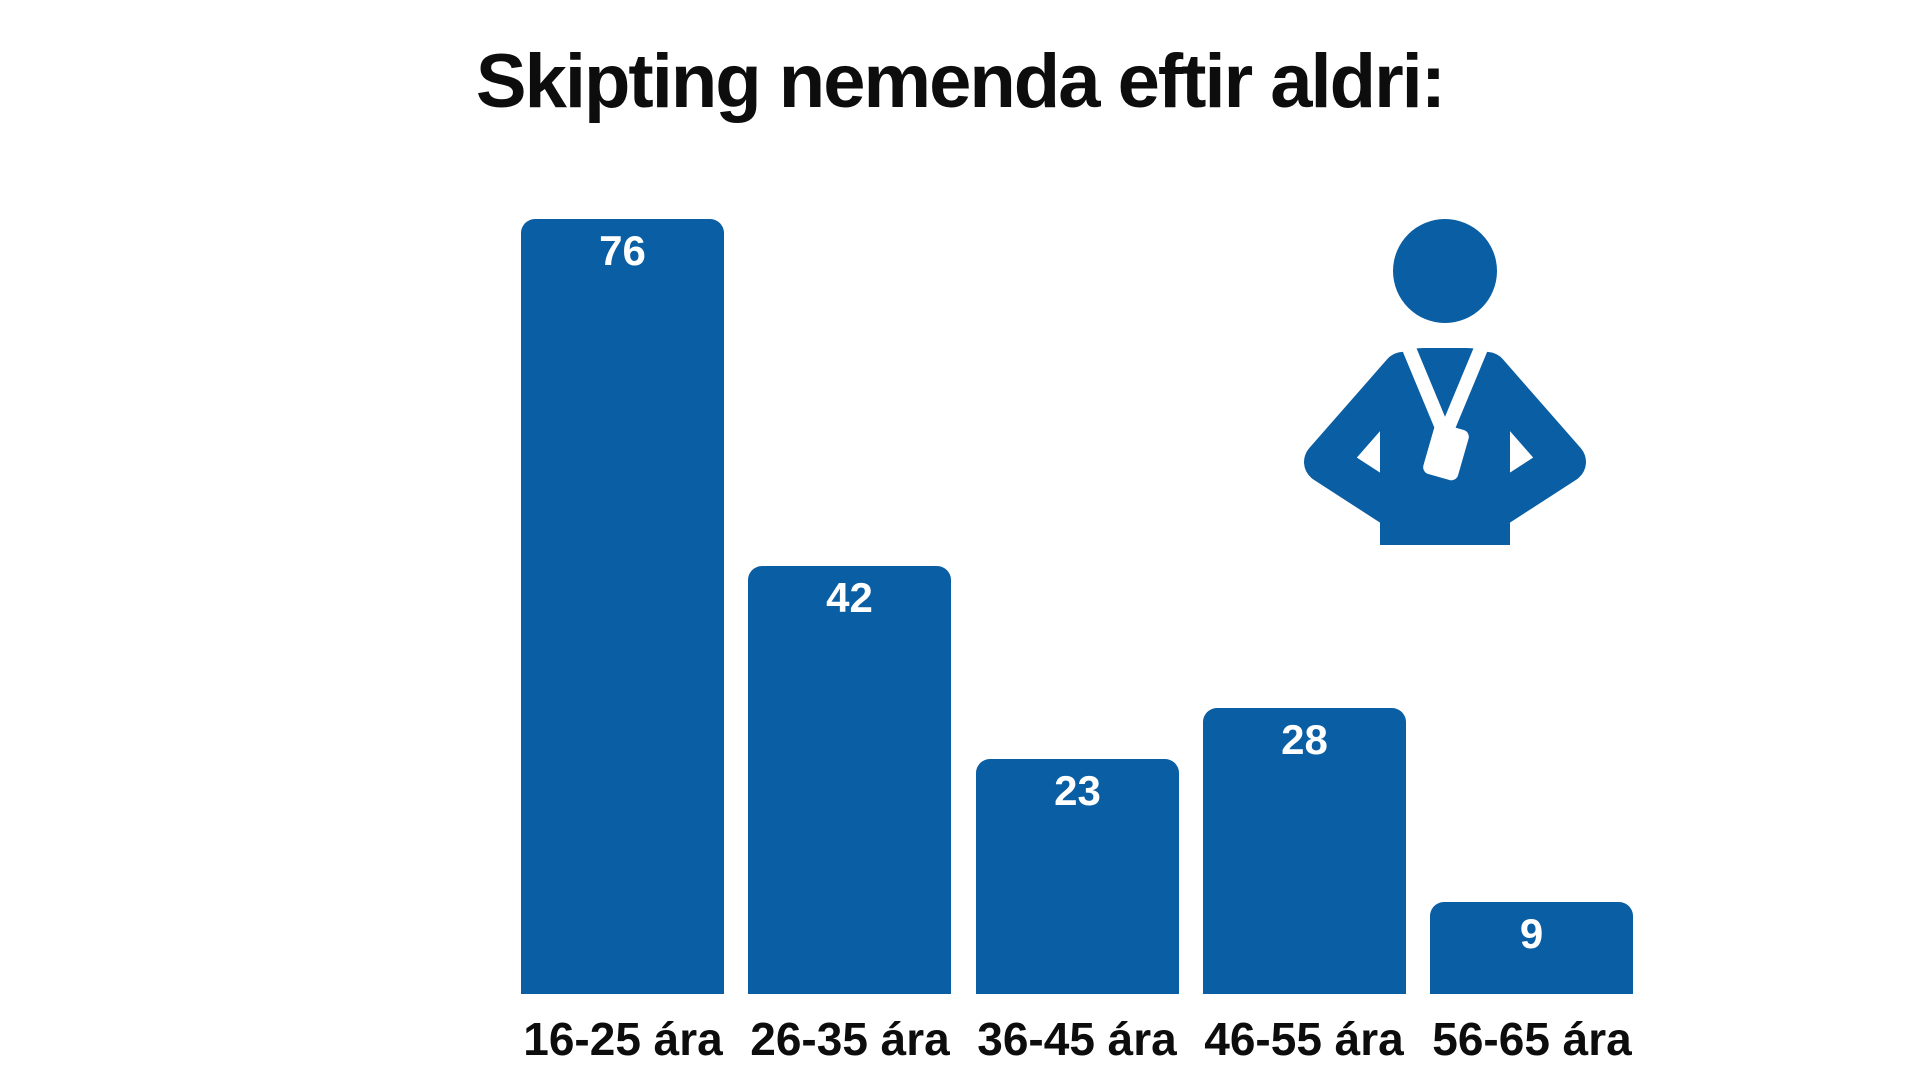  I want to click on chart-title: Skipting nemenda eftir aldri:, so click(960, 81).